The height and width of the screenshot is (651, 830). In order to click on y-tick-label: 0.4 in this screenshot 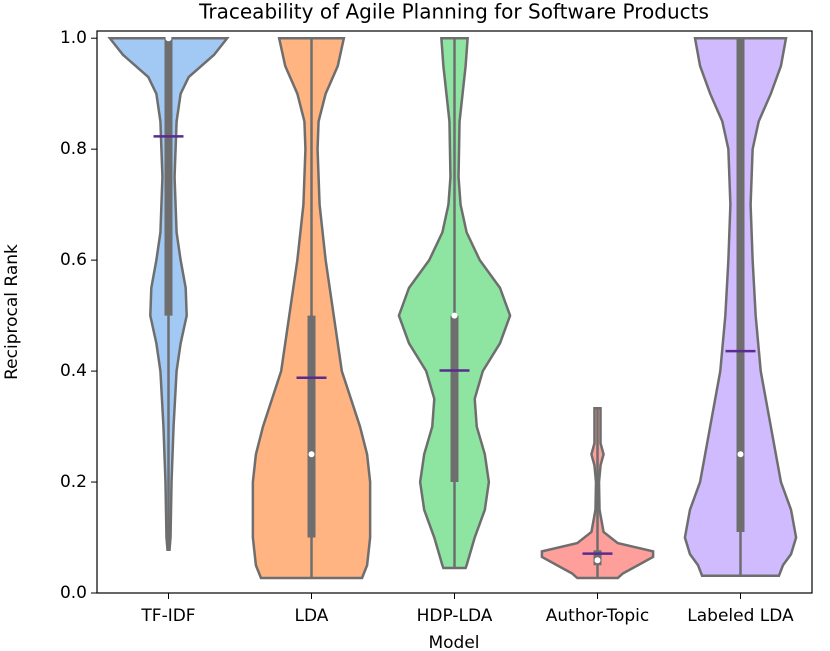, I will do `click(73, 371)`.